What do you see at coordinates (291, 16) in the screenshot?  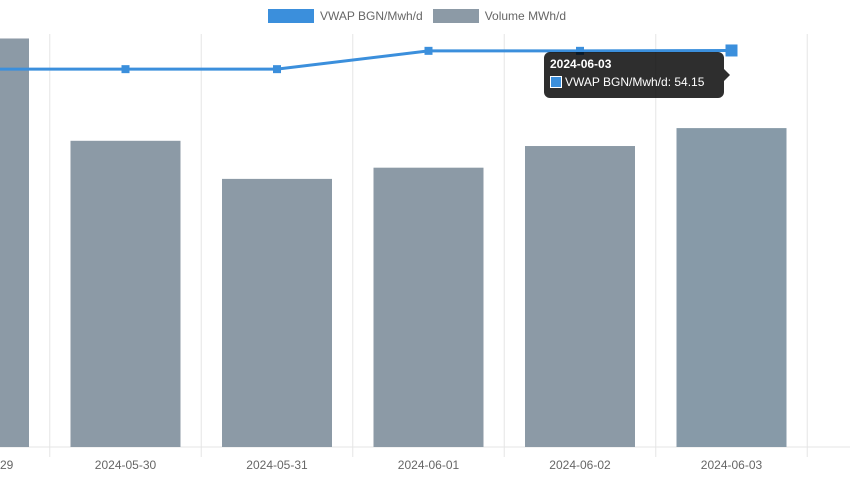 I see `legend-swatch-vwap` at bounding box center [291, 16].